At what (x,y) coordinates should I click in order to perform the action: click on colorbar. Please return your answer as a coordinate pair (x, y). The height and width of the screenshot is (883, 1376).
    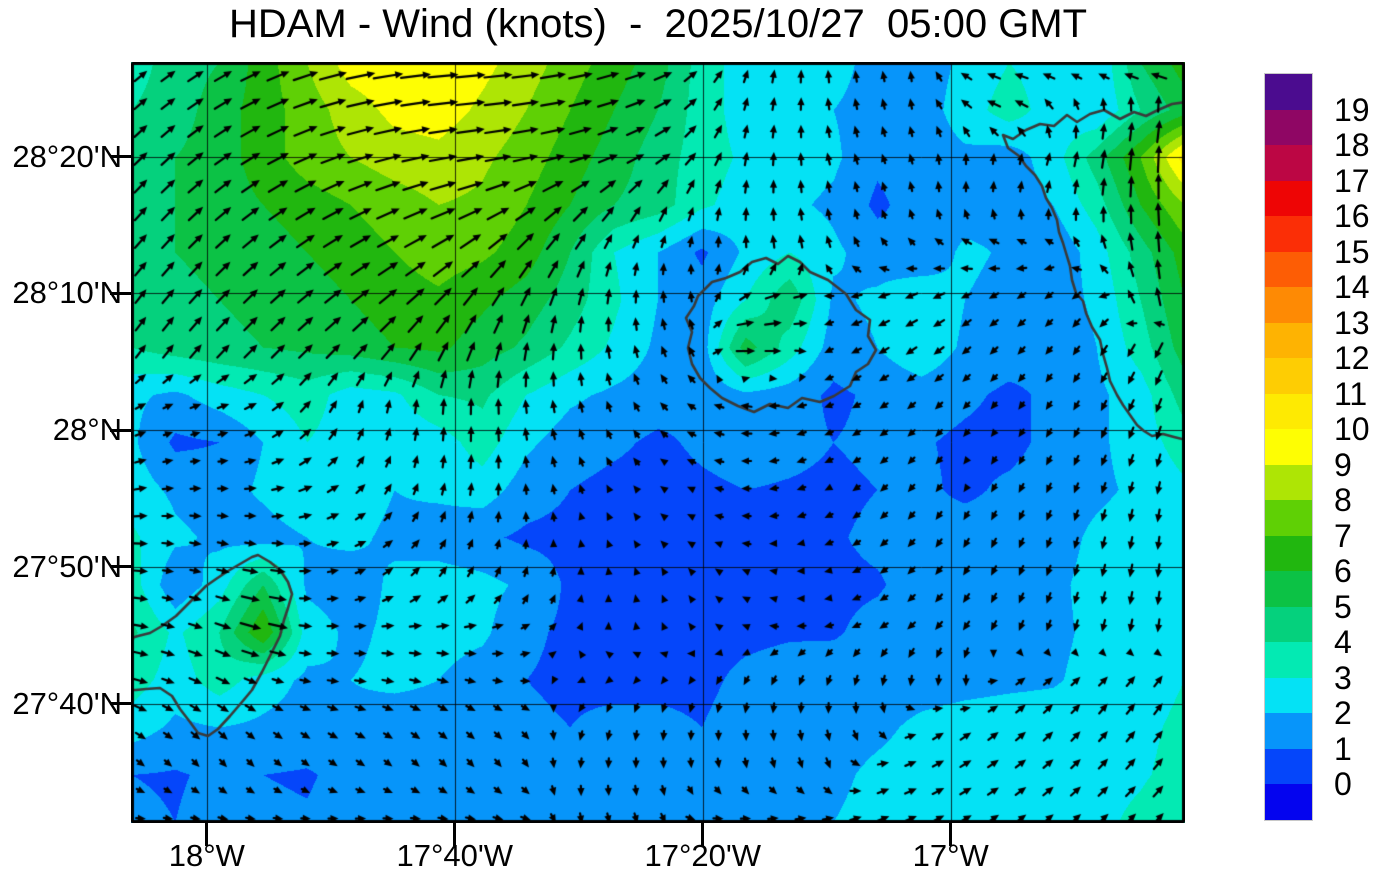
    Looking at the image, I should click on (1288, 447).